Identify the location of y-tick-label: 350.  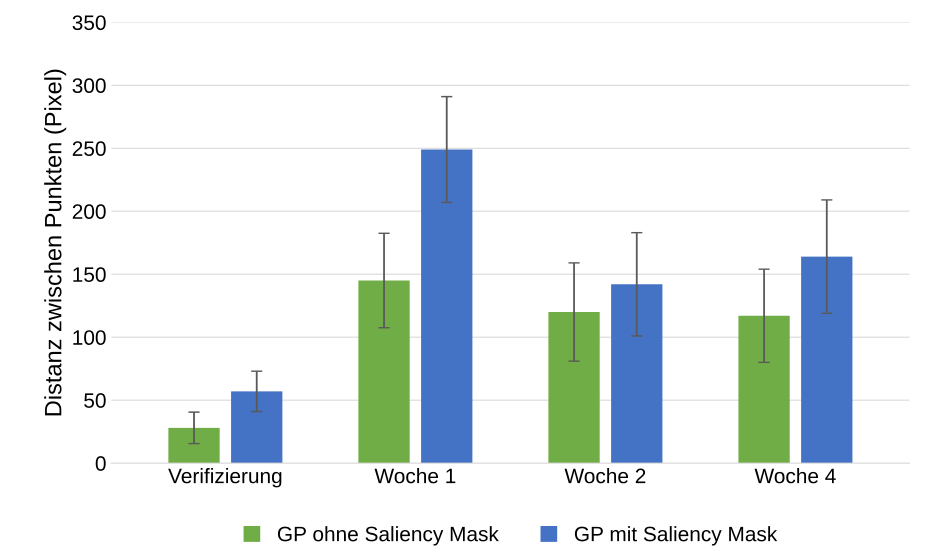
(89, 22).